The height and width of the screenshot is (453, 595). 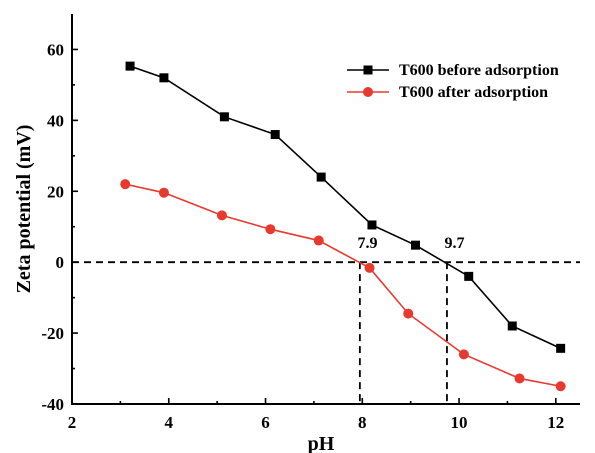 I want to click on x-tick-label: 4, so click(x=169, y=422).